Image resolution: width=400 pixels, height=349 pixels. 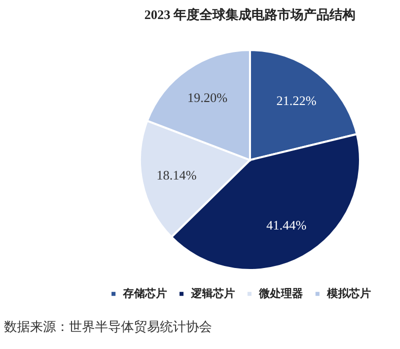 What do you see at coordinates (296, 100) in the screenshot?
I see `data-label: 21.22%` at bounding box center [296, 100].